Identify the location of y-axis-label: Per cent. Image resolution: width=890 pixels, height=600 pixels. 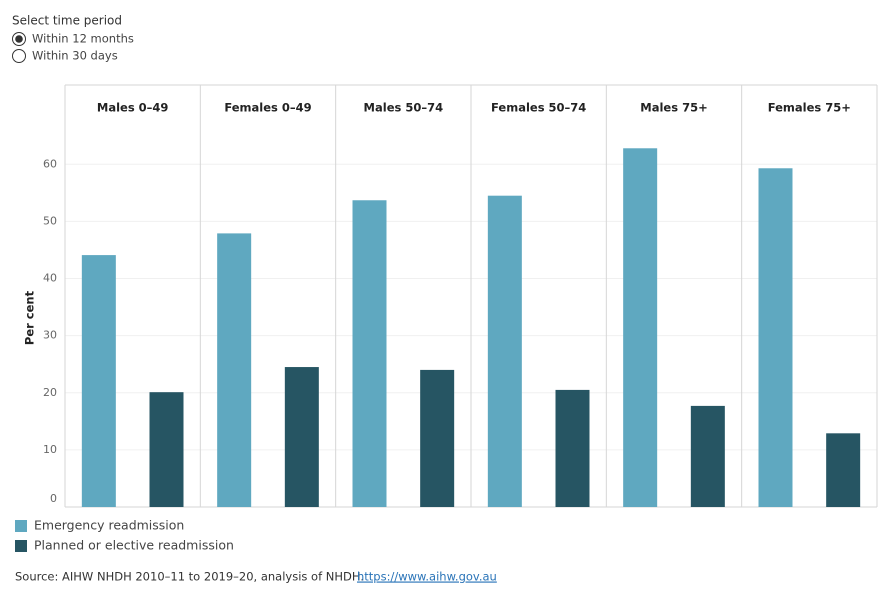
(30, 317).